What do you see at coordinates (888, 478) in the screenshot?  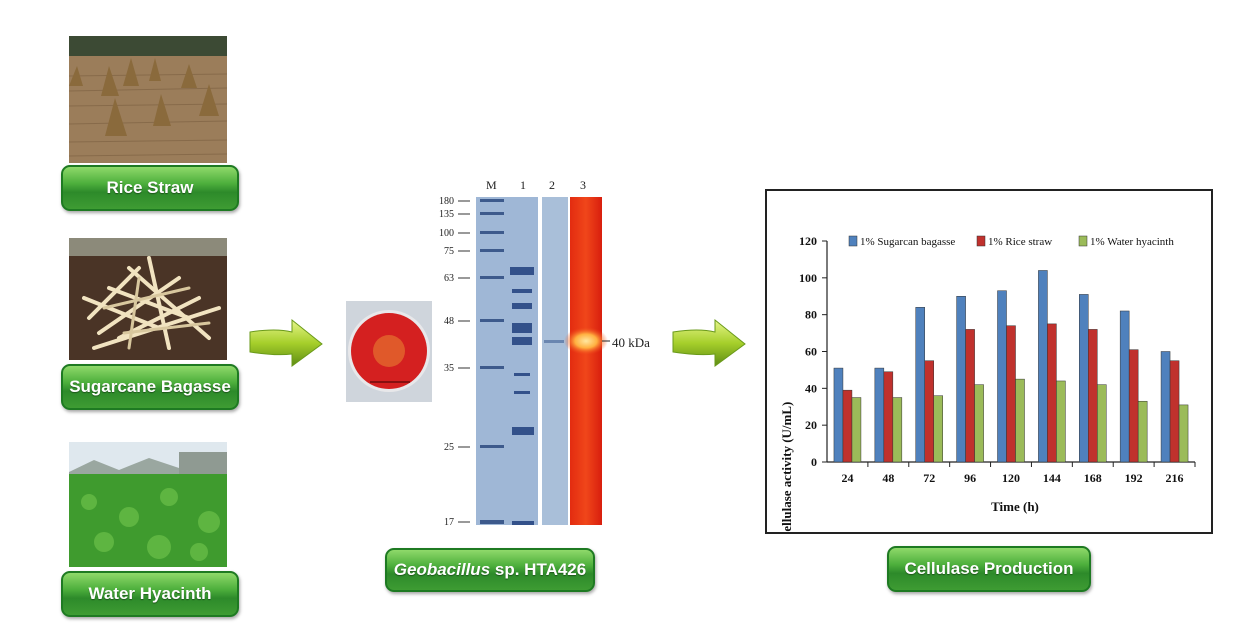 I see `x-tick-label: 48` at bounding box center [888, 478].